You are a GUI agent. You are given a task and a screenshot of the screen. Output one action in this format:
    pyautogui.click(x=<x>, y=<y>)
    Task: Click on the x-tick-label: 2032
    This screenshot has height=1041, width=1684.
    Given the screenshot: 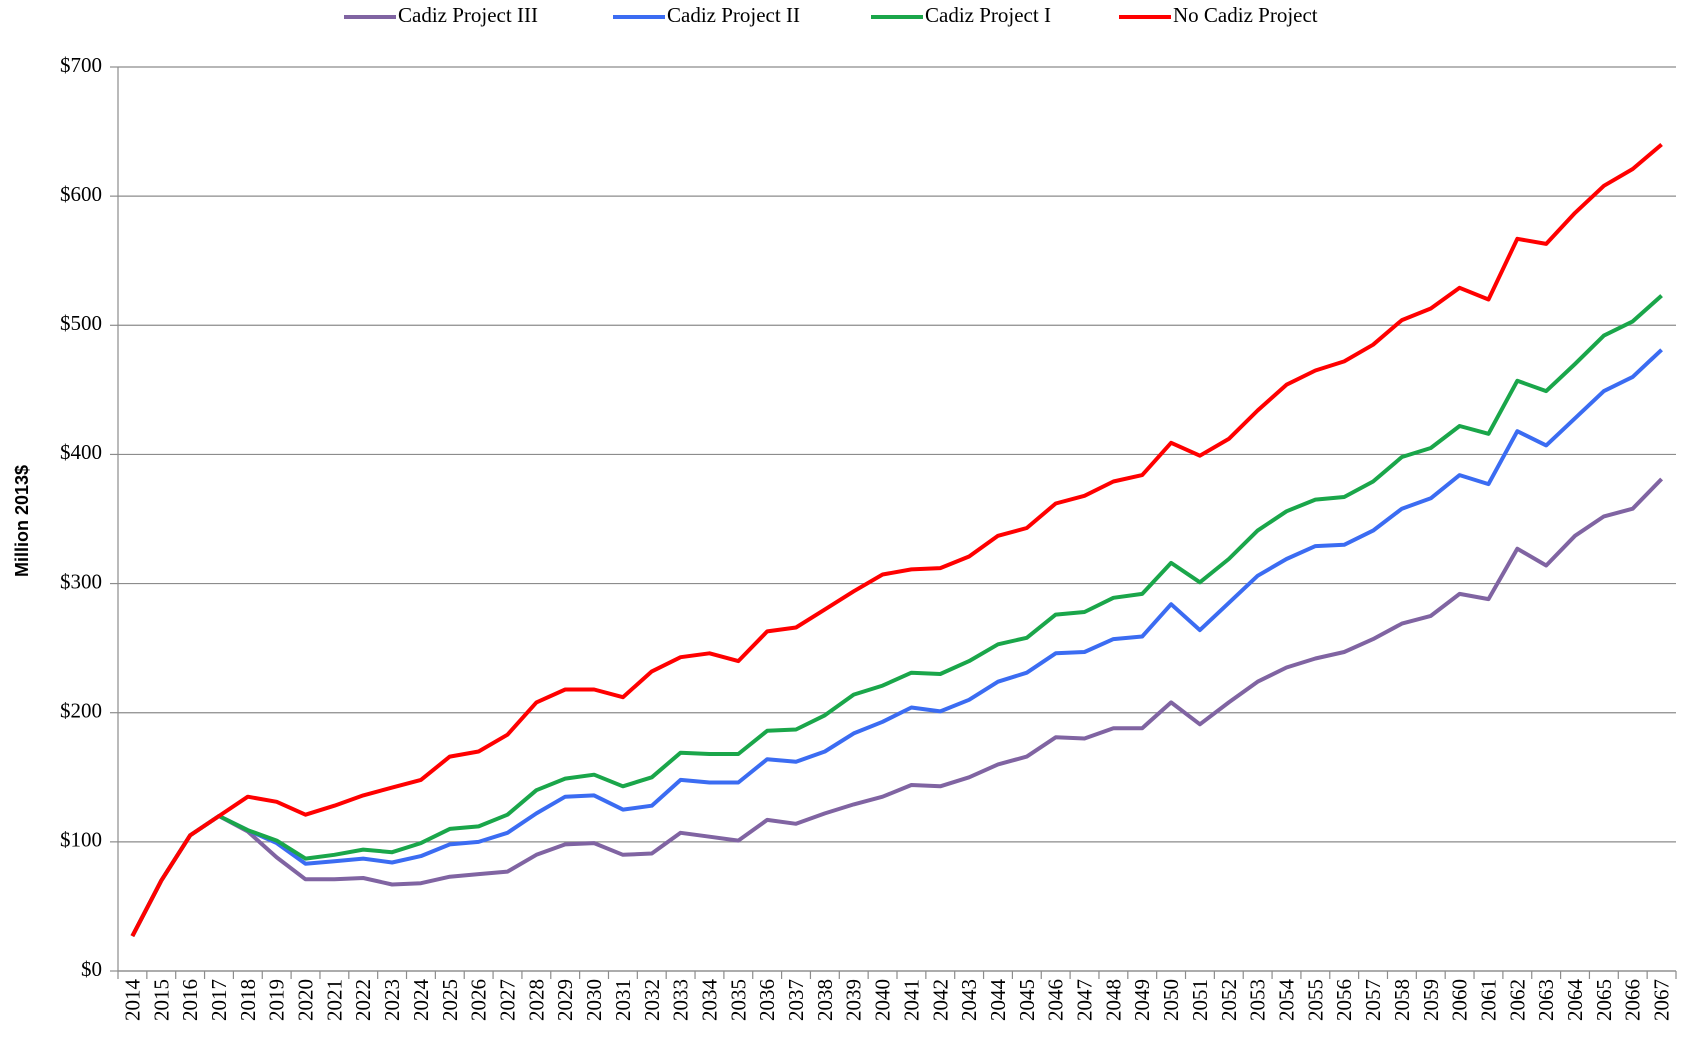 What is the action you would take?
    pyautogui.click(x=652, y=1000)
    